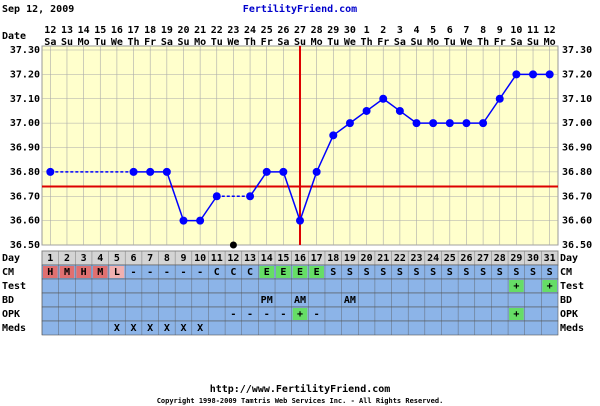 The height and width of the screenshot is (406, 600). I want to click on y-tick-label-right: 36.60, so click(577, 221).